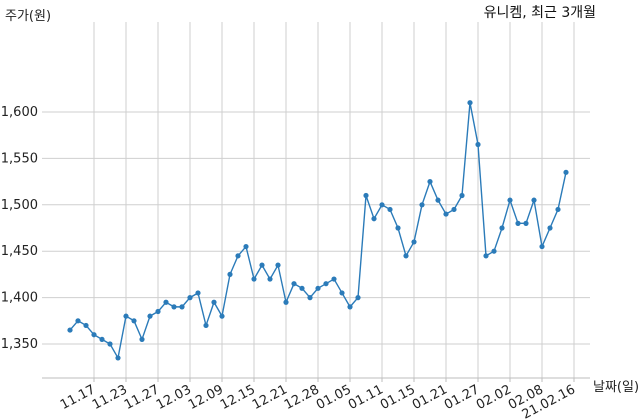 The height and width of the screenshot is (419, 640). I want to click on y-tick-label: 1,350, so click(19, 344).